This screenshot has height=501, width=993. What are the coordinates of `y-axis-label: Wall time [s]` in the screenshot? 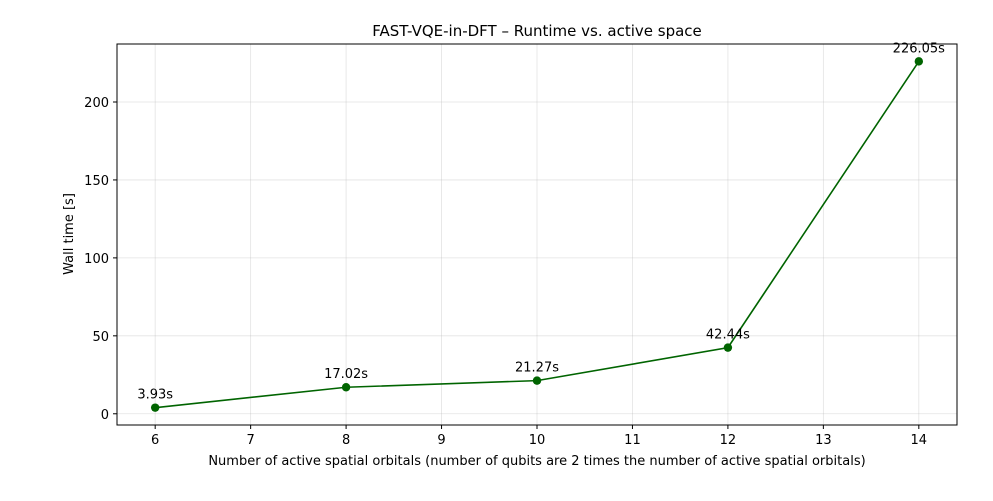 It's located at (69, 234).